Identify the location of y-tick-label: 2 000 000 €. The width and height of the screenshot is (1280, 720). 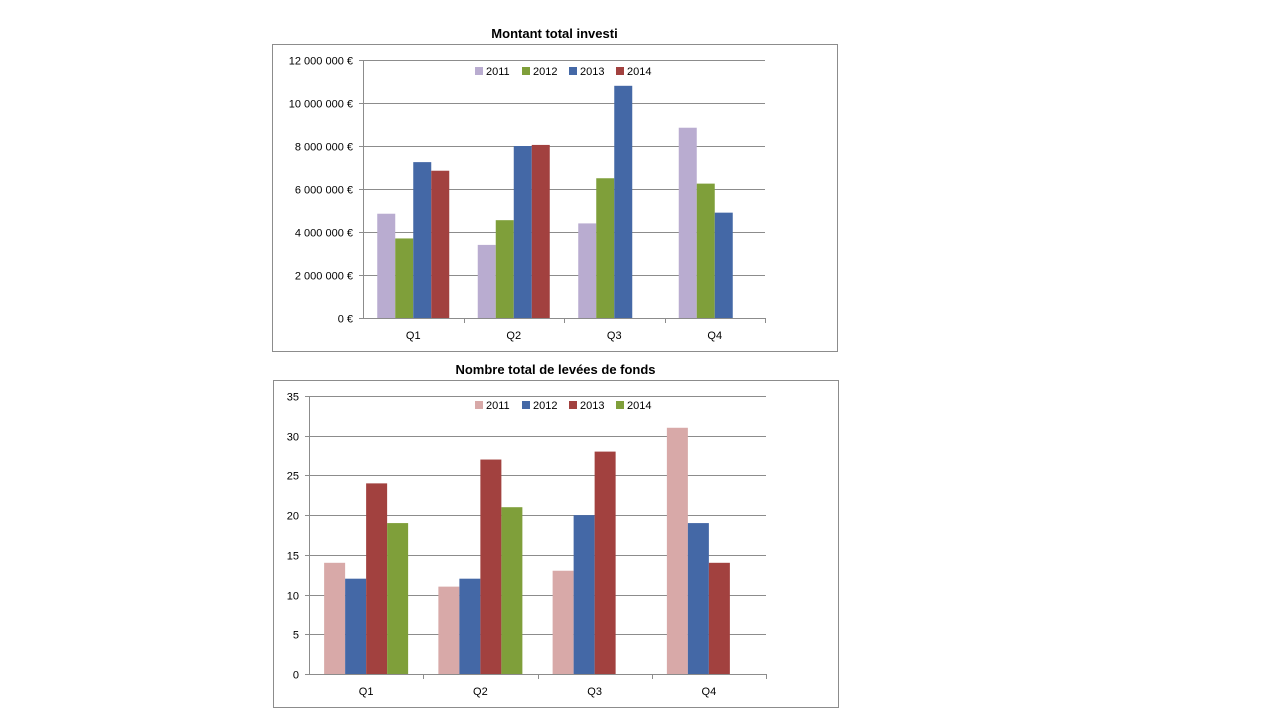
(324, 277).